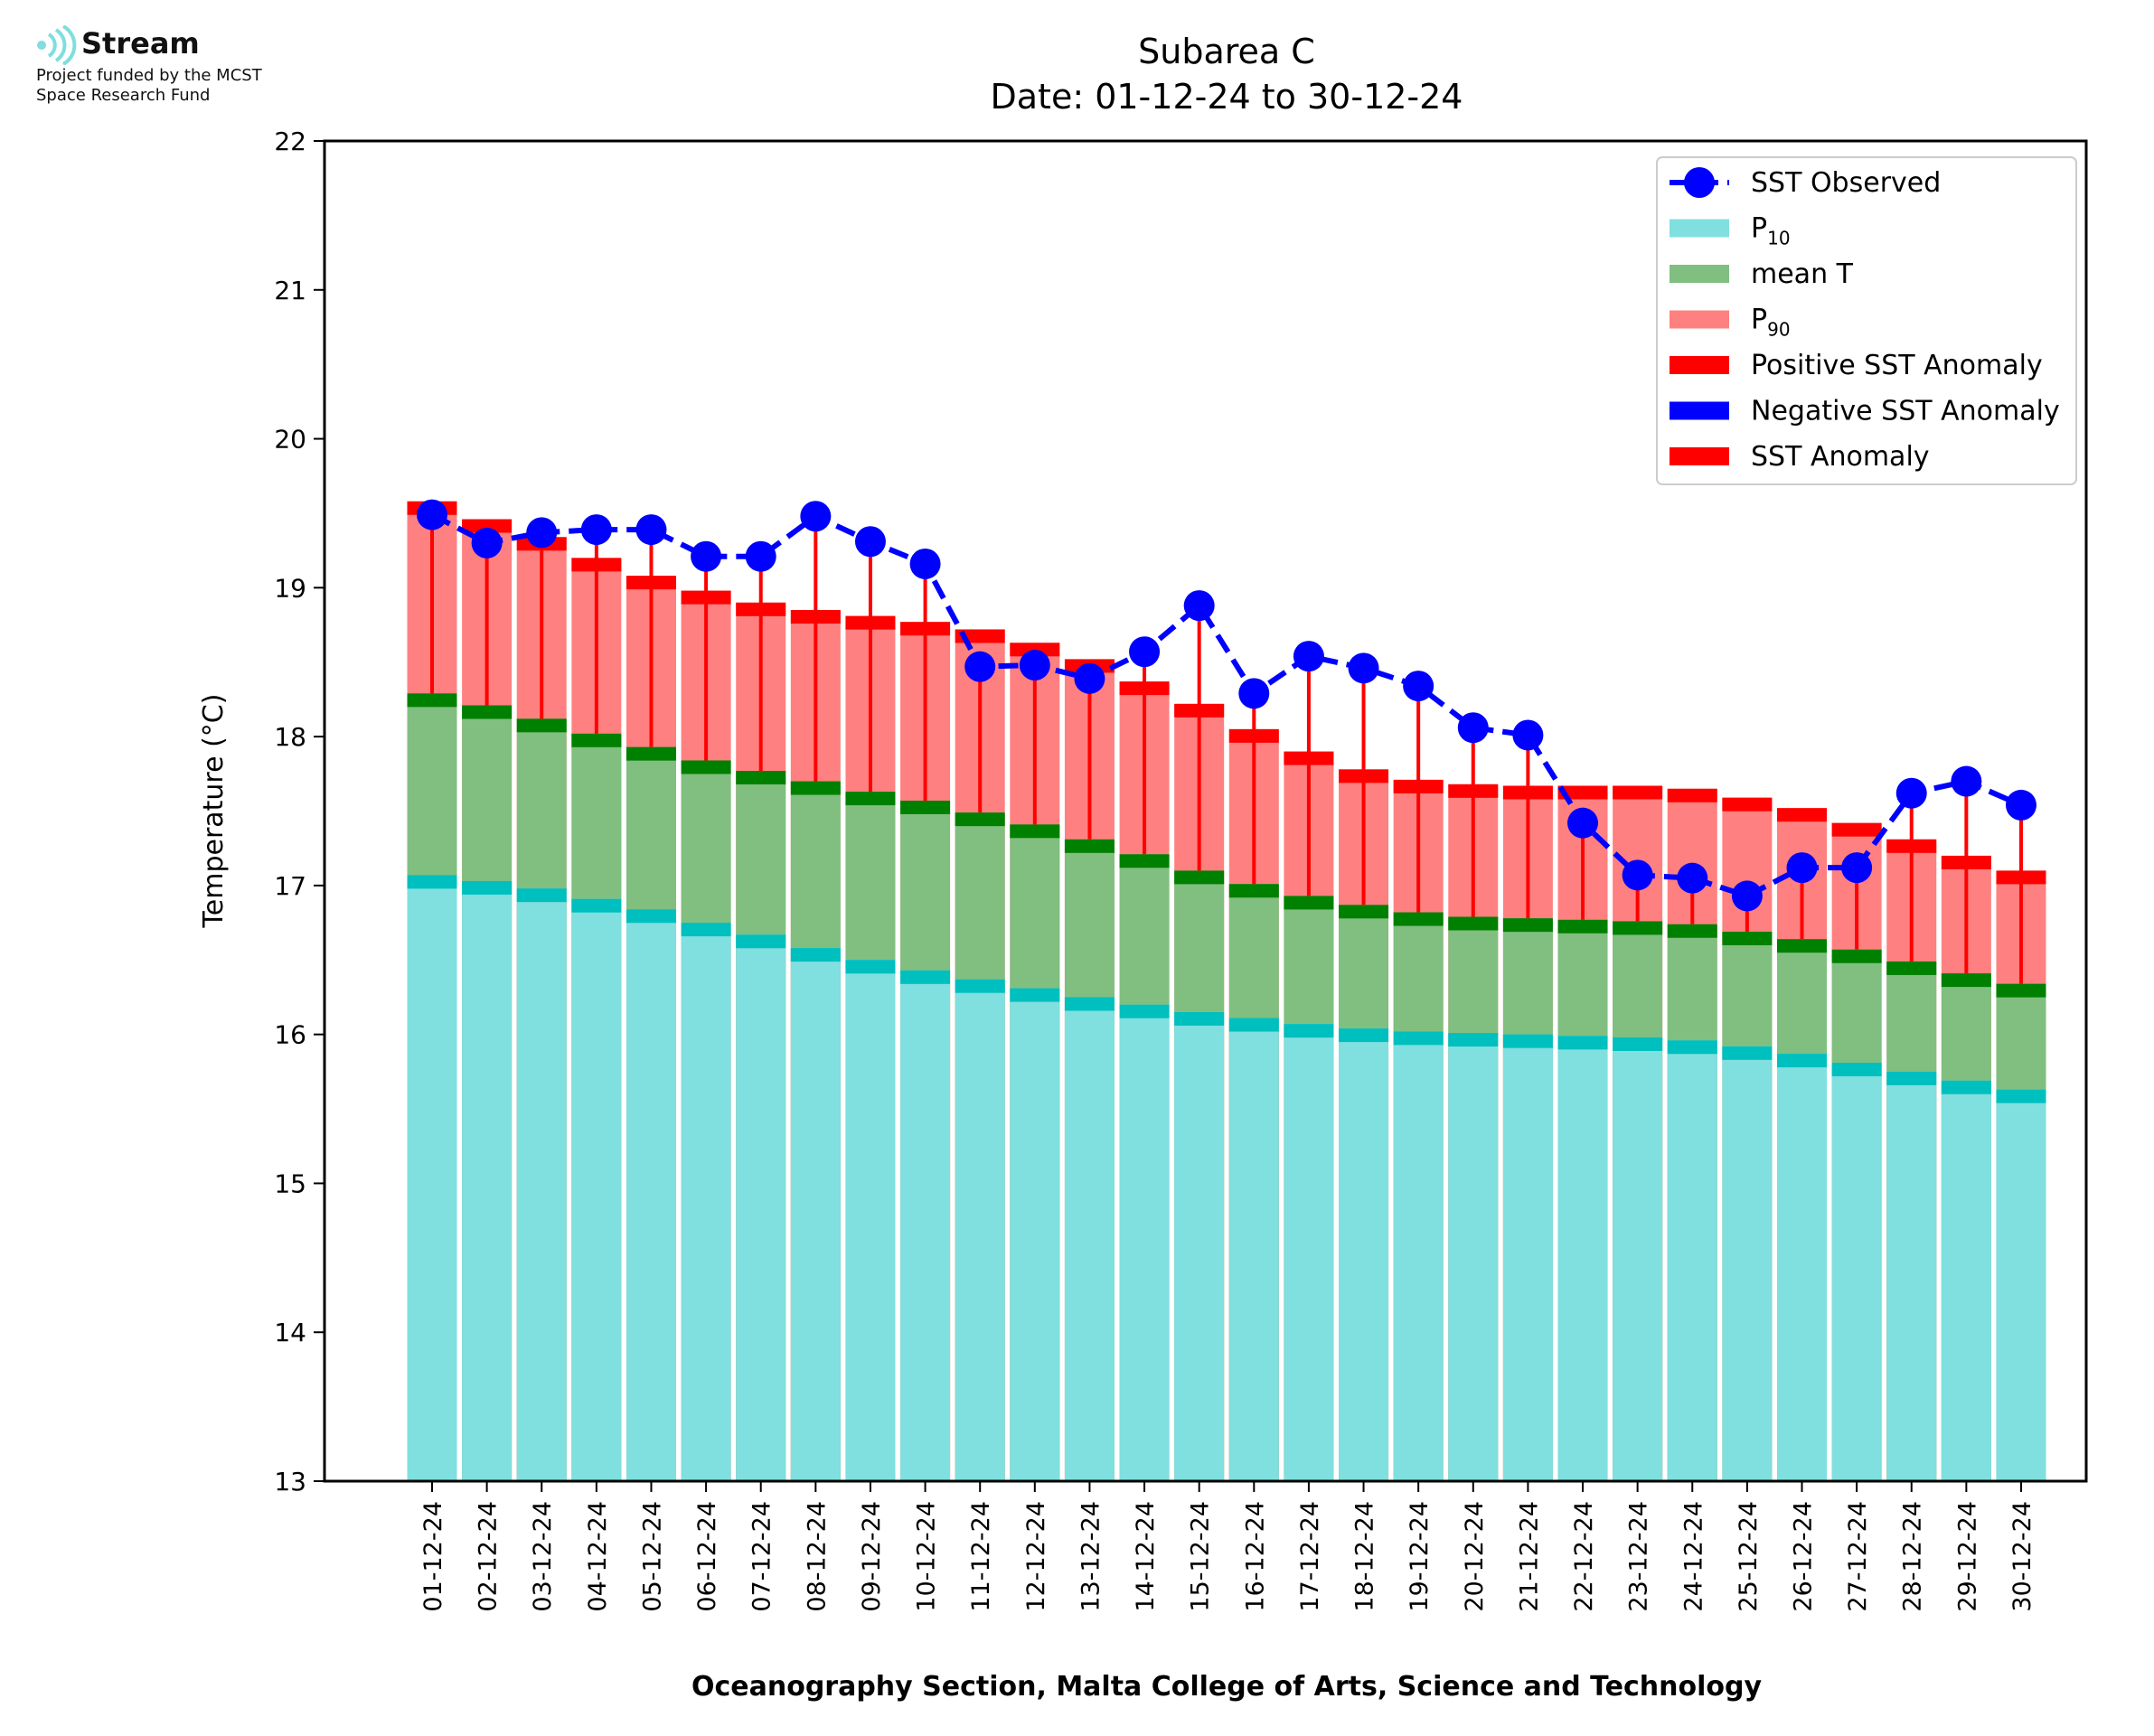 The image size is (2154, 1736). Describe the element at coordinates (149, 76) in the screenshot. I see `logo-funding-line-1: Project funded by the MCST` at that location.